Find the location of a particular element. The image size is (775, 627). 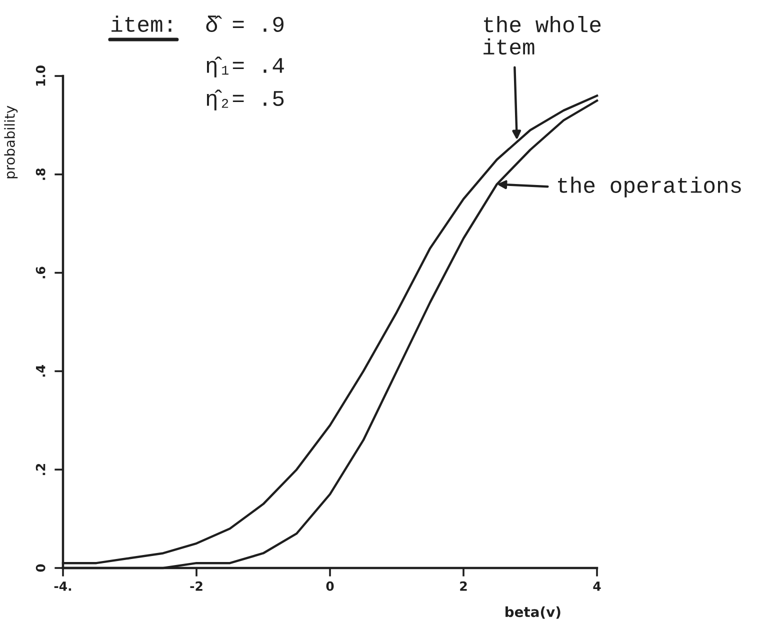

y-tick-label: .8 is located at coordinates (41, 174).